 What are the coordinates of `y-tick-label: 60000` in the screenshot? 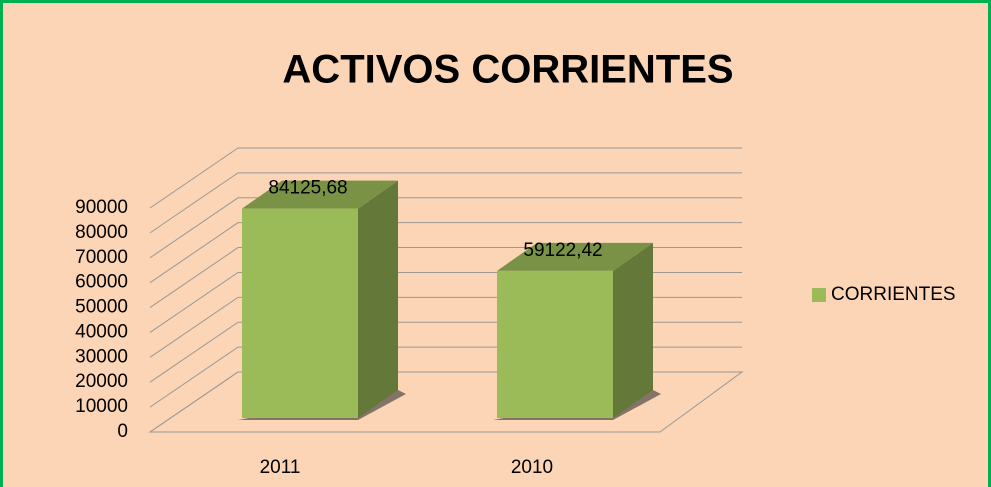 It's located at (101, 282).